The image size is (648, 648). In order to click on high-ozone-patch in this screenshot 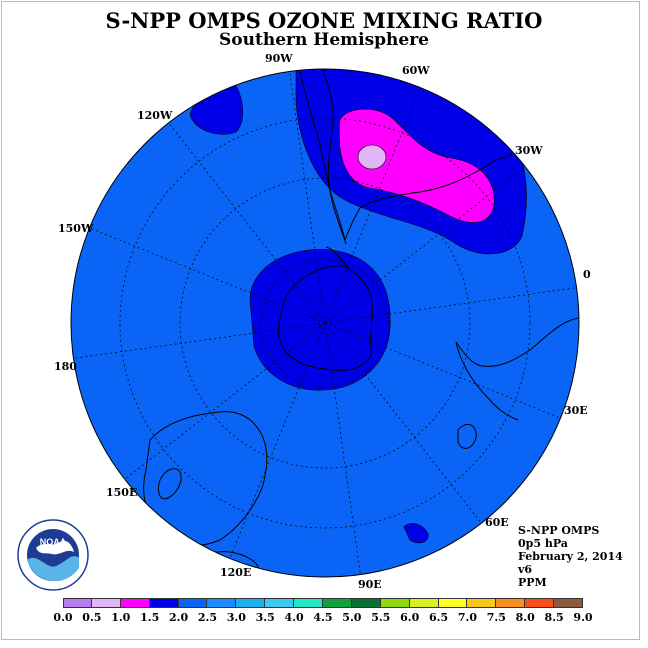, I will do `click(416, 165)`.